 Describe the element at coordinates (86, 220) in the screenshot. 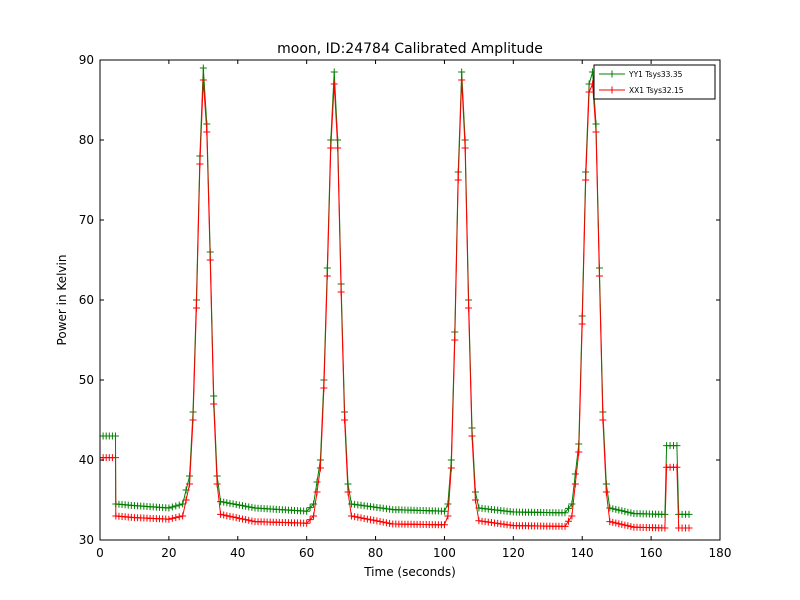

I see `y-tick-label-70: 70` at that location.